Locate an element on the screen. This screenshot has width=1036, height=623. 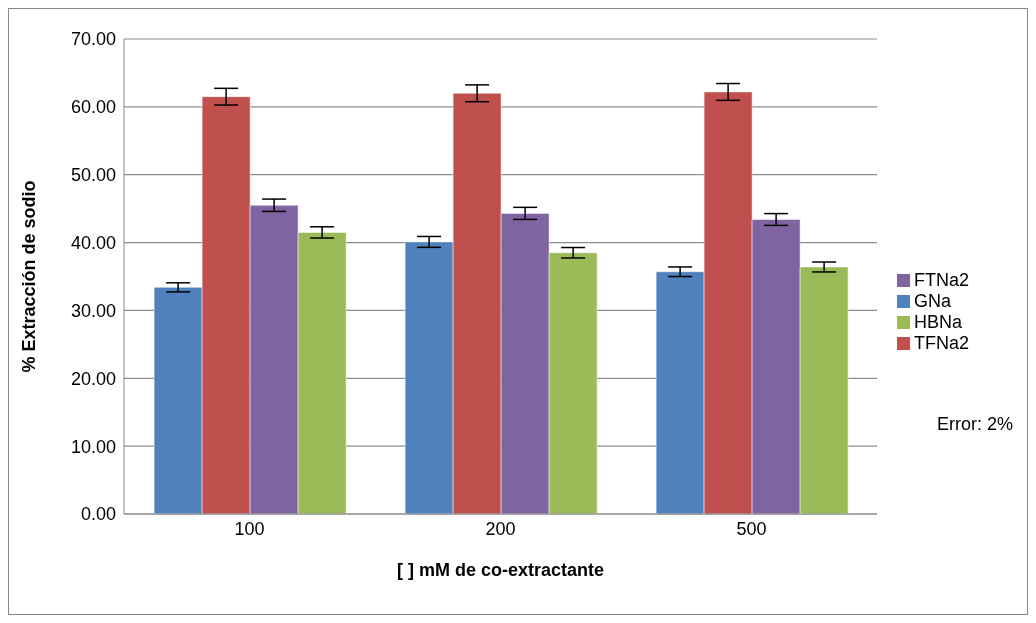
x-tick-label: 200 is located at coordinates (500, 528).